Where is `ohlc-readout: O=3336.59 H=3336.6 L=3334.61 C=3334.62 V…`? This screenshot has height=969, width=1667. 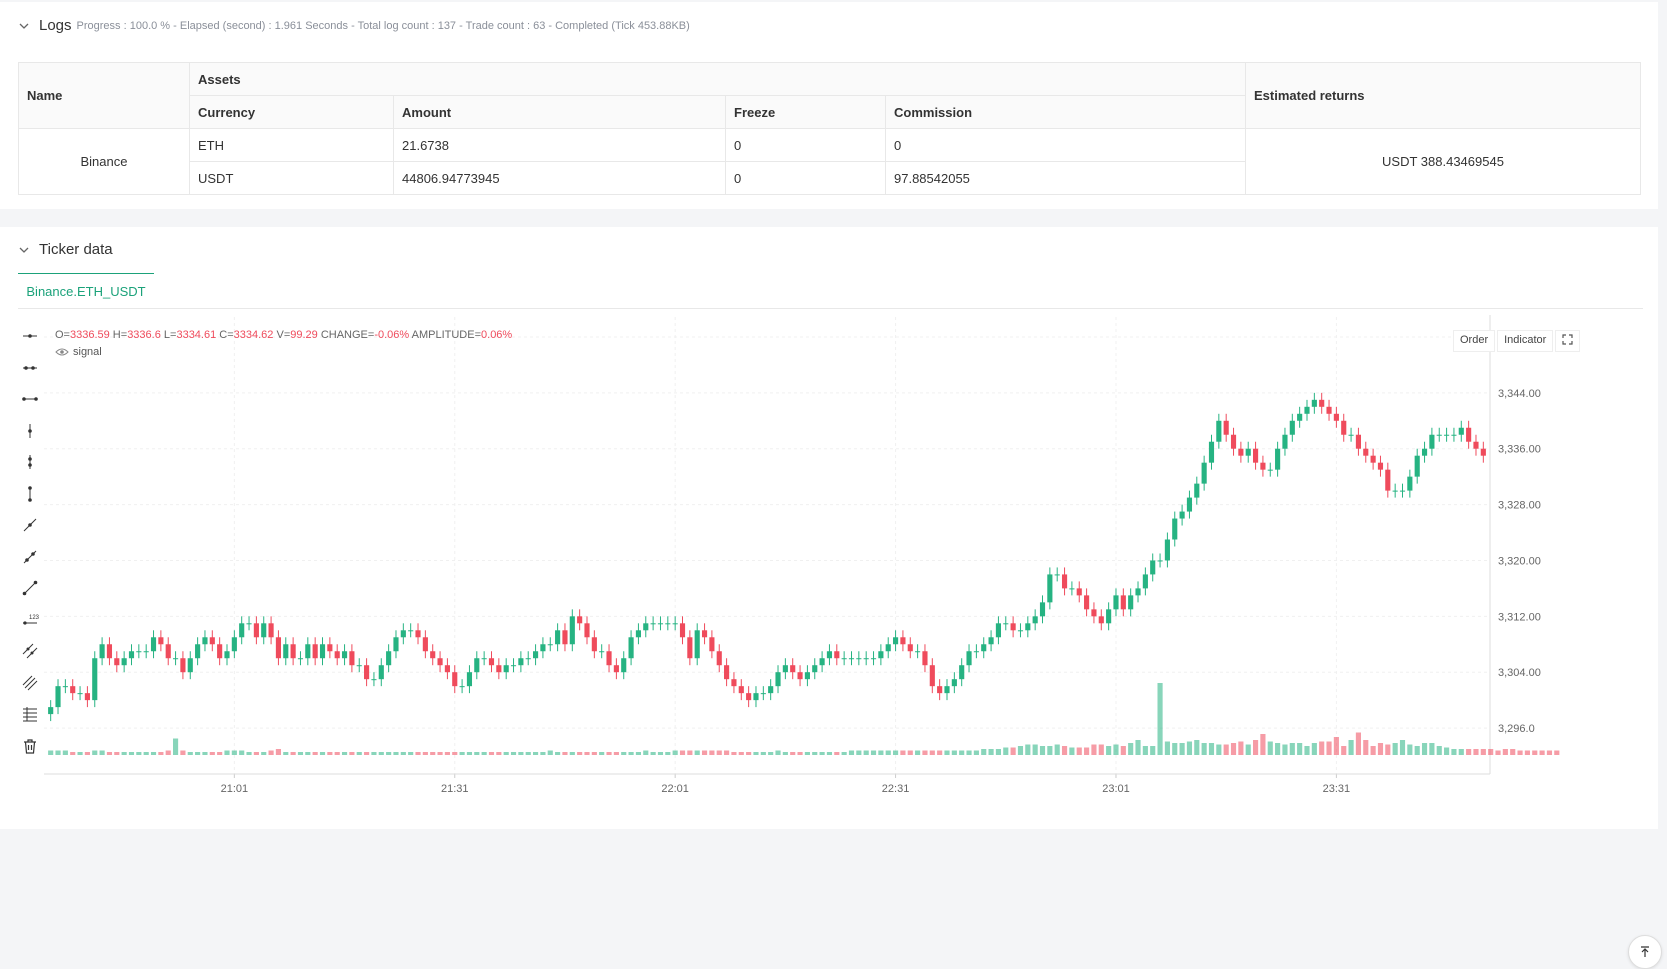
ohlc-readout: O=3336.59 H=3336.6 L=3334.61 C=3334.62 V… is located at coordinates (284, 335).